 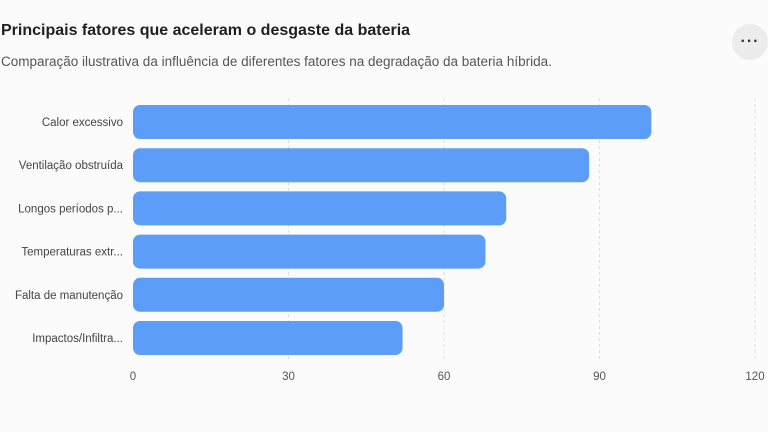 What do you see at coordinates (71, 166) in the screenshot?
I see `y-tick-label: Ventilação obstruída` at bounding box center [71, 166].